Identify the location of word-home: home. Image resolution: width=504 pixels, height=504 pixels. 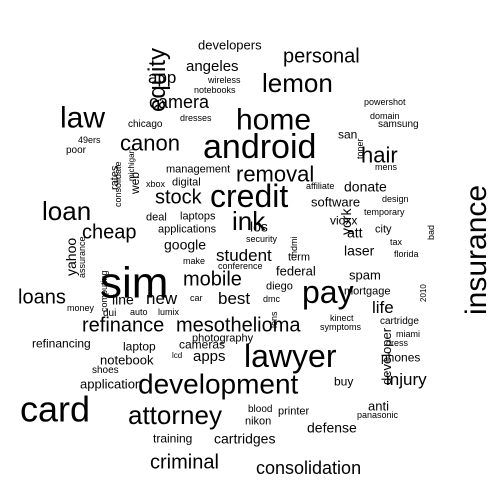
(274, 120).